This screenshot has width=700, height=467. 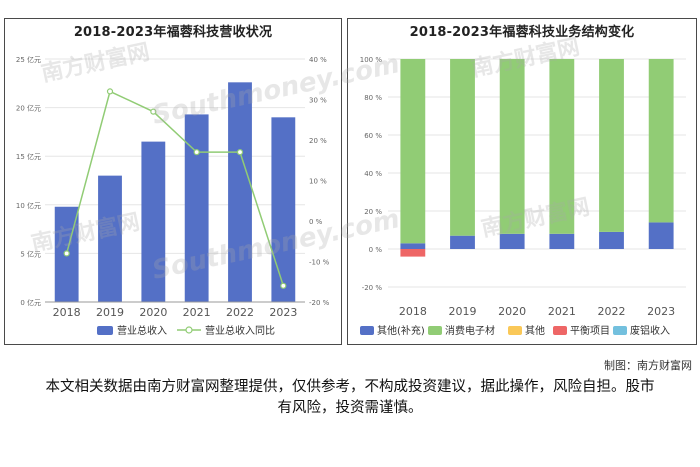 What do you see at coordinates (319, 263) in the screenshot?
I see `y-tick-label-right: -10 %` at bounding box center [319, 263].